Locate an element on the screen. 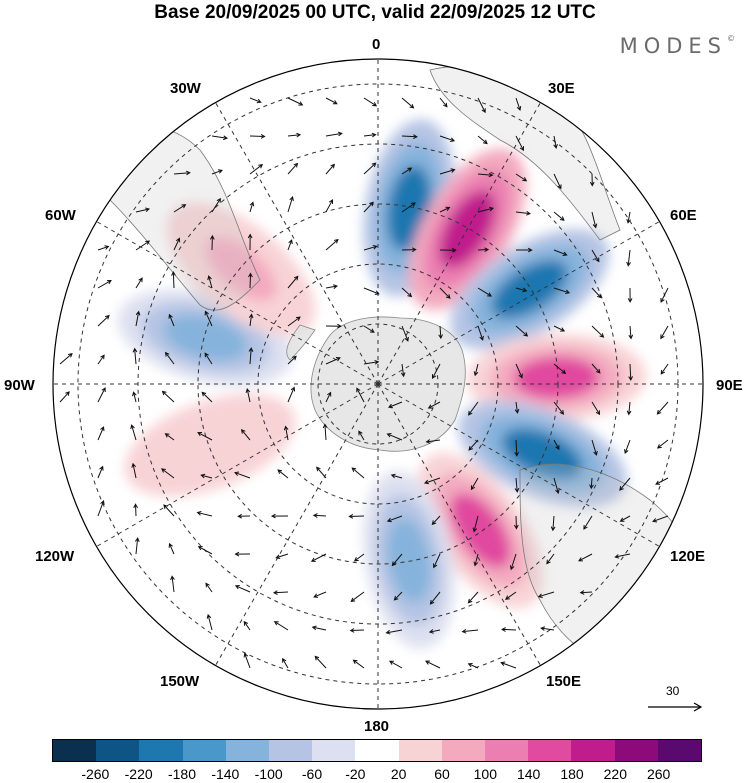 The height and width of the screenshot is (783, 750). lon-label-0: 0 is located at coordinates (376, 44).